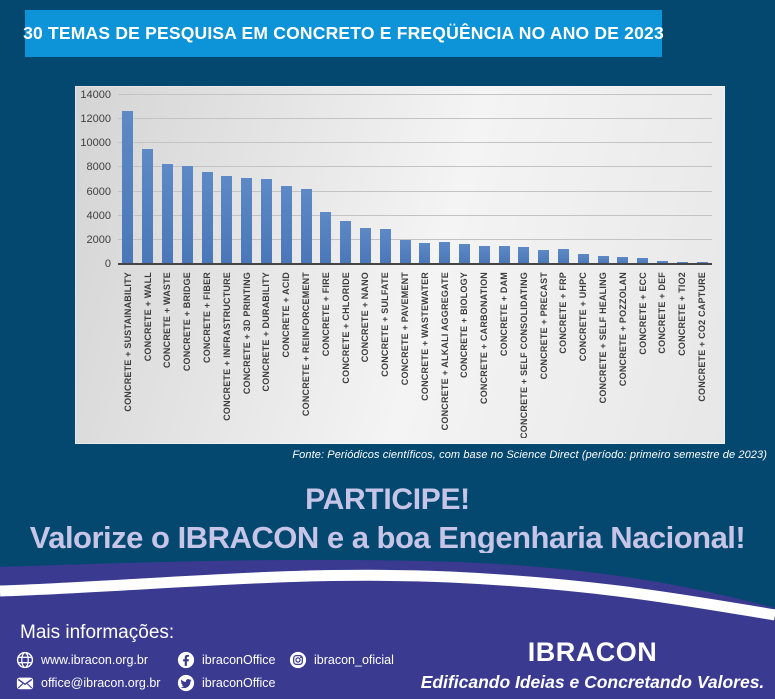  I want to click on facebook-handle-text: ibraconOffice, so click(239, 660).